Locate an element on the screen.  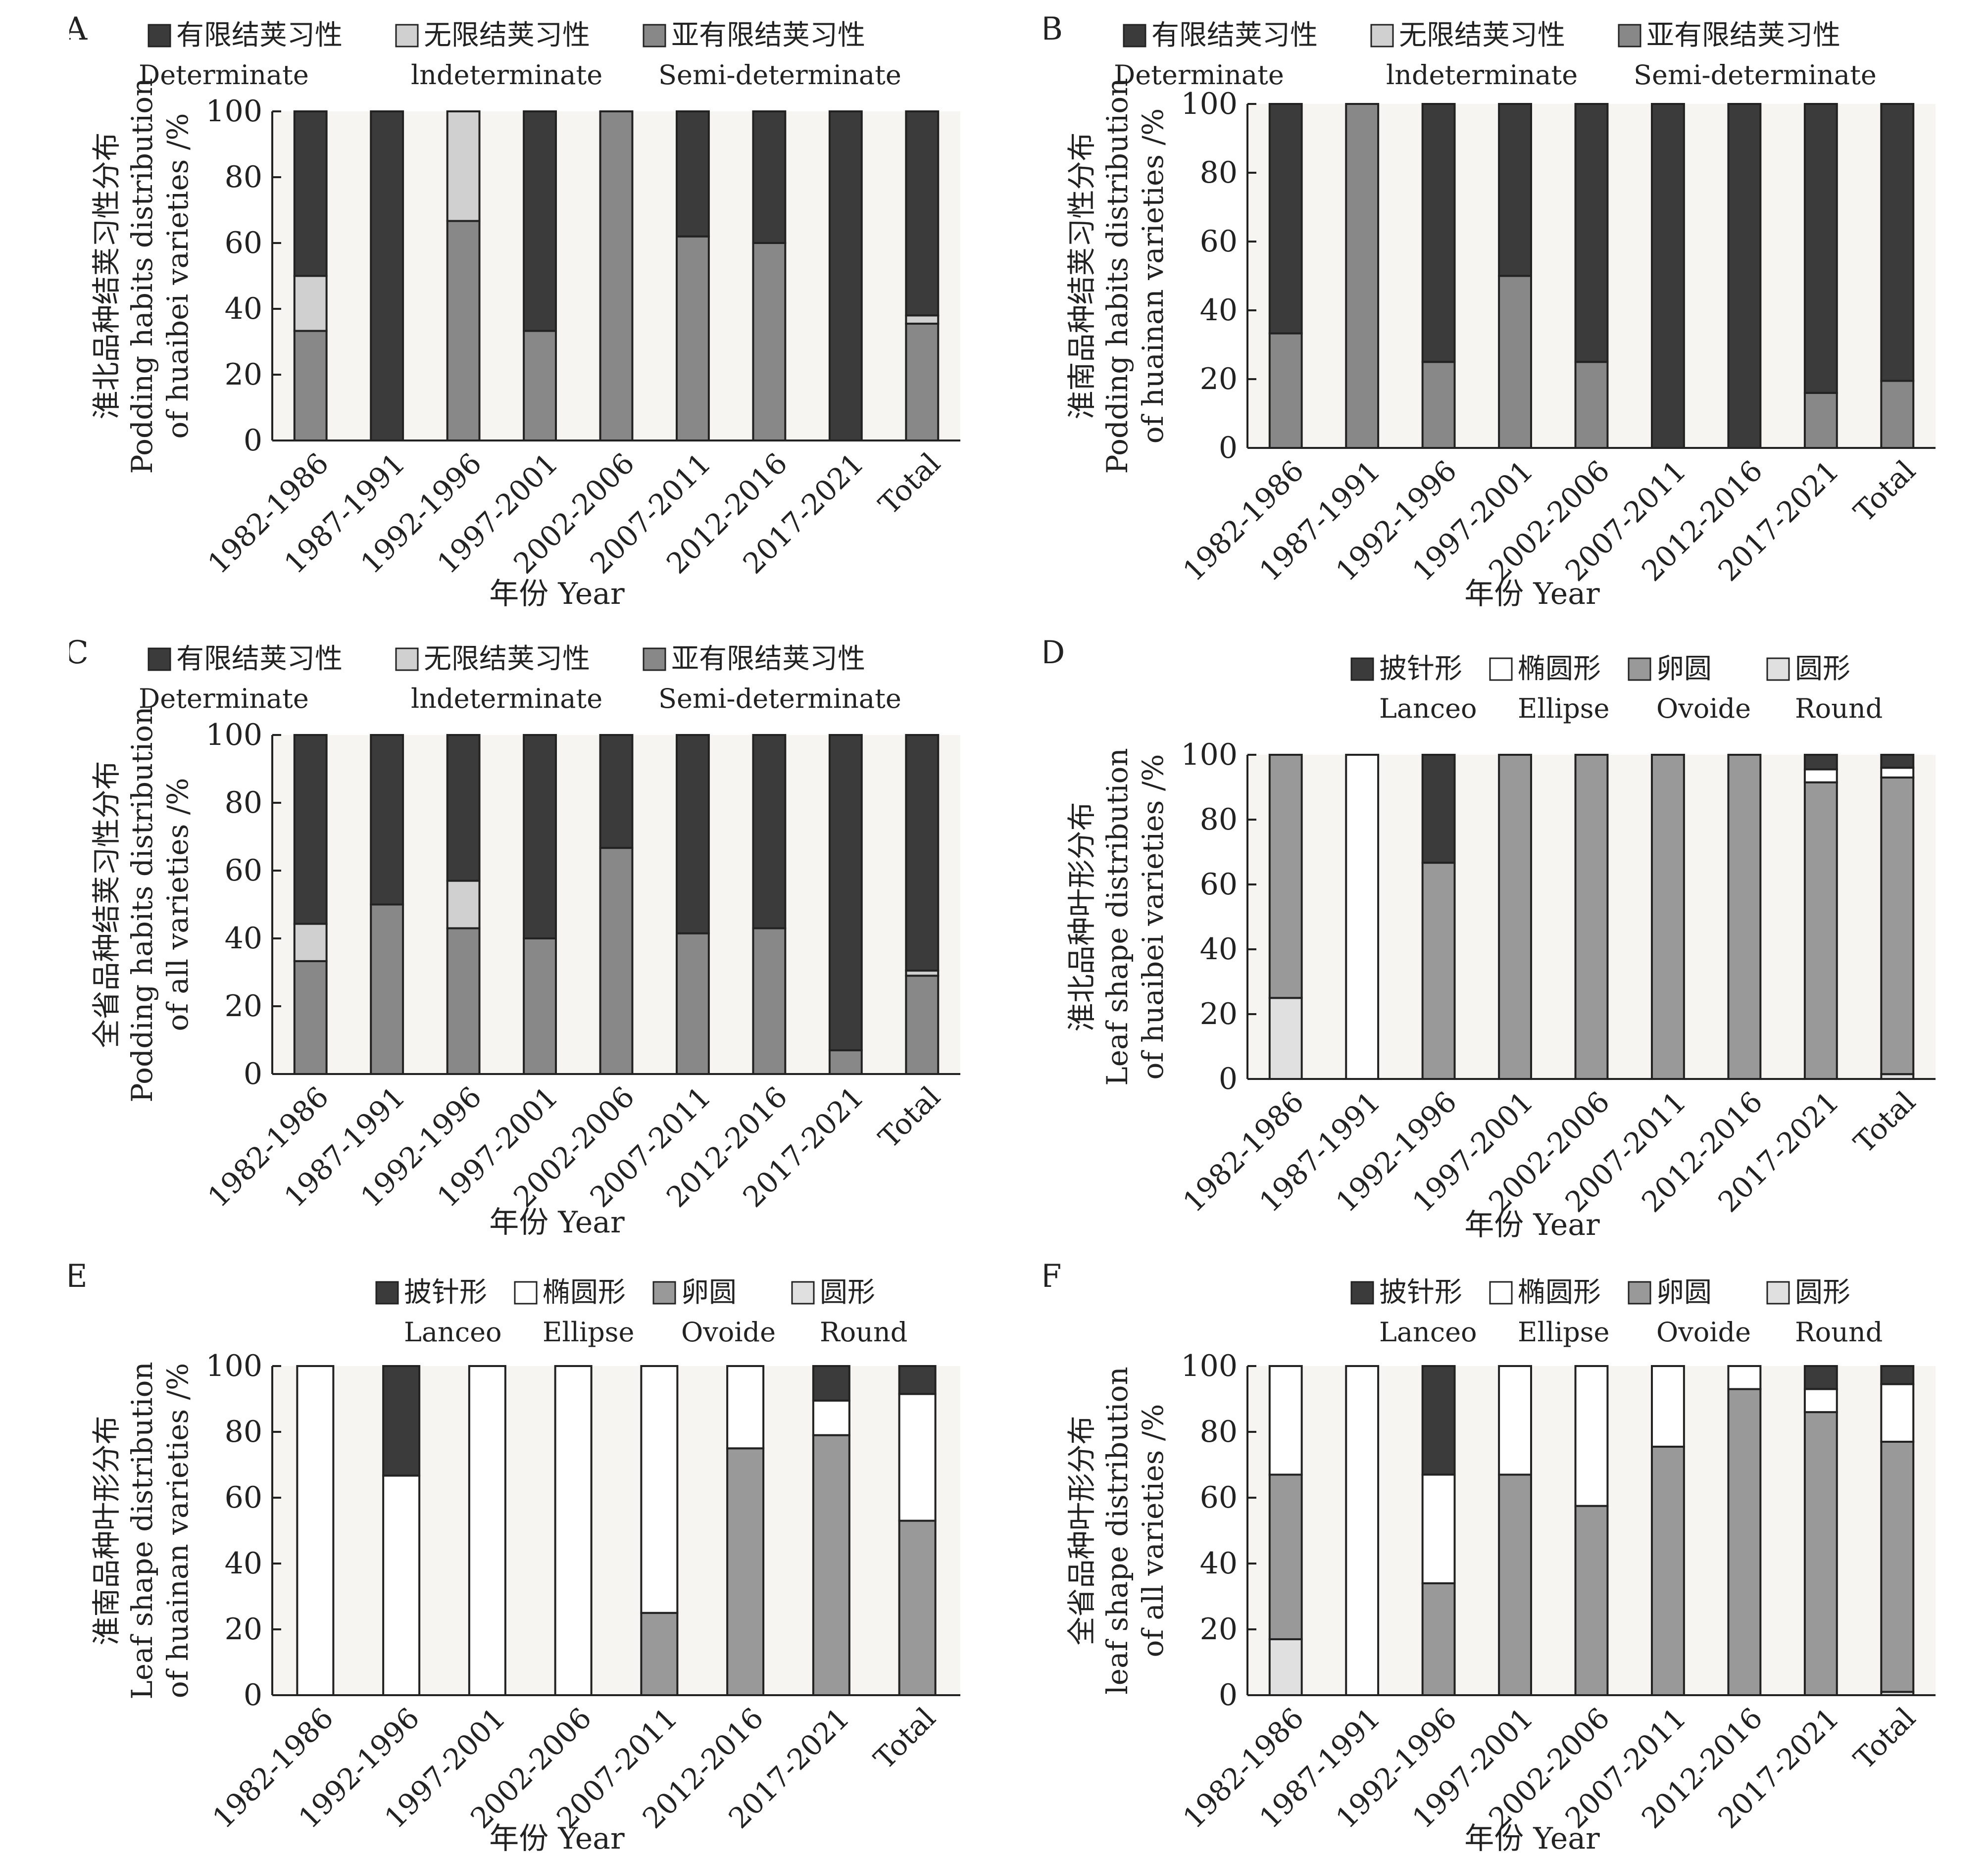
y-axis-label: 淮南品种叶形分布 is located at coordinates (106, 1530).